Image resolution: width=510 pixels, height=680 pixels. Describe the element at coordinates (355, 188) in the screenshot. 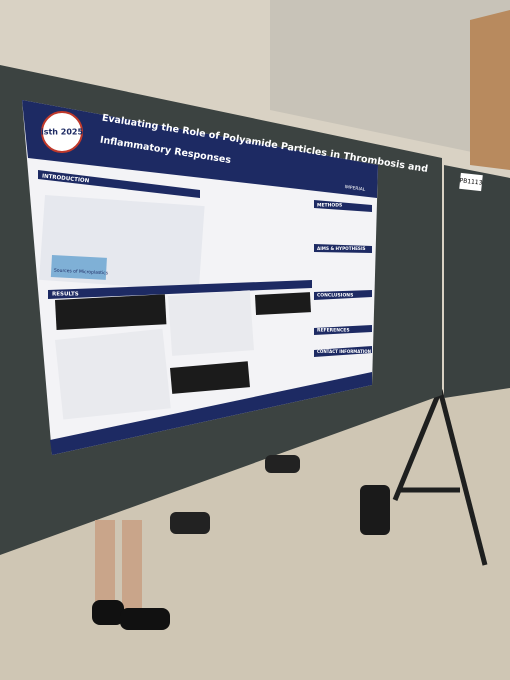

I see `institution: IMPERIAL` at that location.